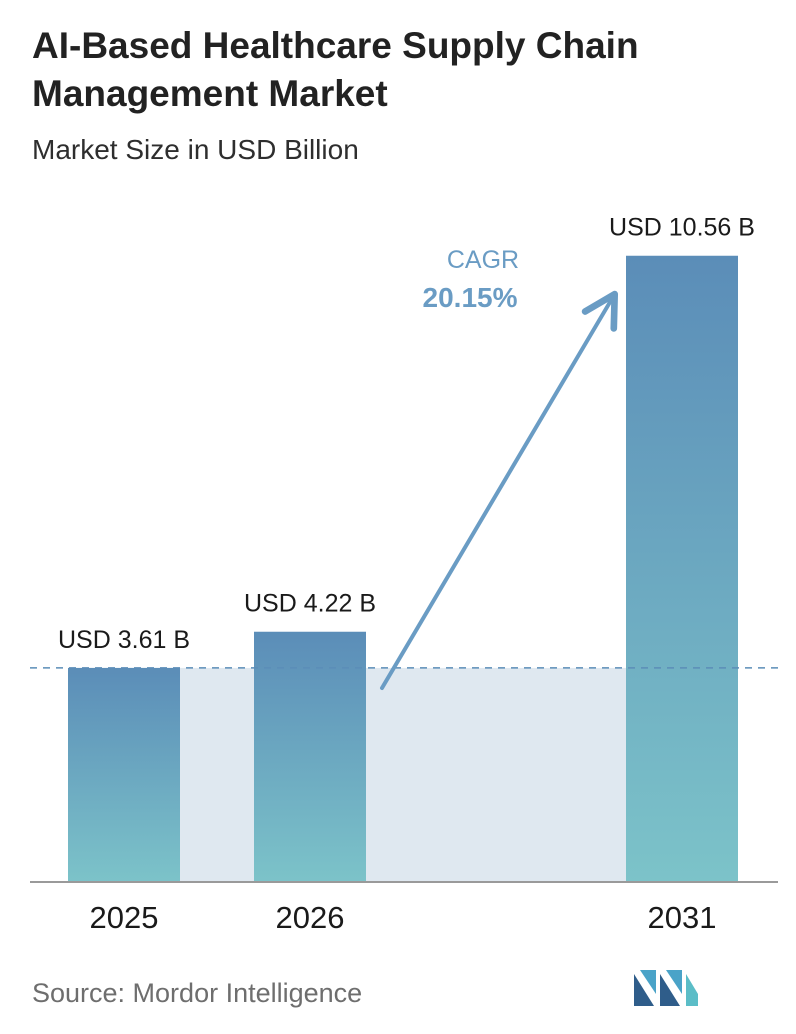 The image size is (796, 1034). What do you see at coordinates (403, 774) in the screenshot?
I see `reference-band` at bounding box center [403, 774].